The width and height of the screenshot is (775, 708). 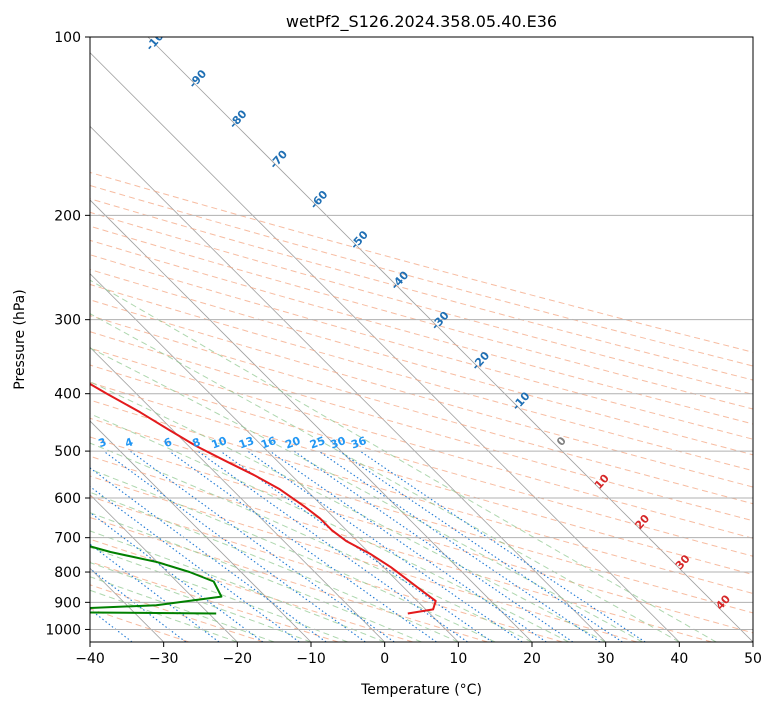 What do you see at coordinates (458, 659) in the screenshot?
I see `x-tick-label: 10` at bounding box center [458, 659].